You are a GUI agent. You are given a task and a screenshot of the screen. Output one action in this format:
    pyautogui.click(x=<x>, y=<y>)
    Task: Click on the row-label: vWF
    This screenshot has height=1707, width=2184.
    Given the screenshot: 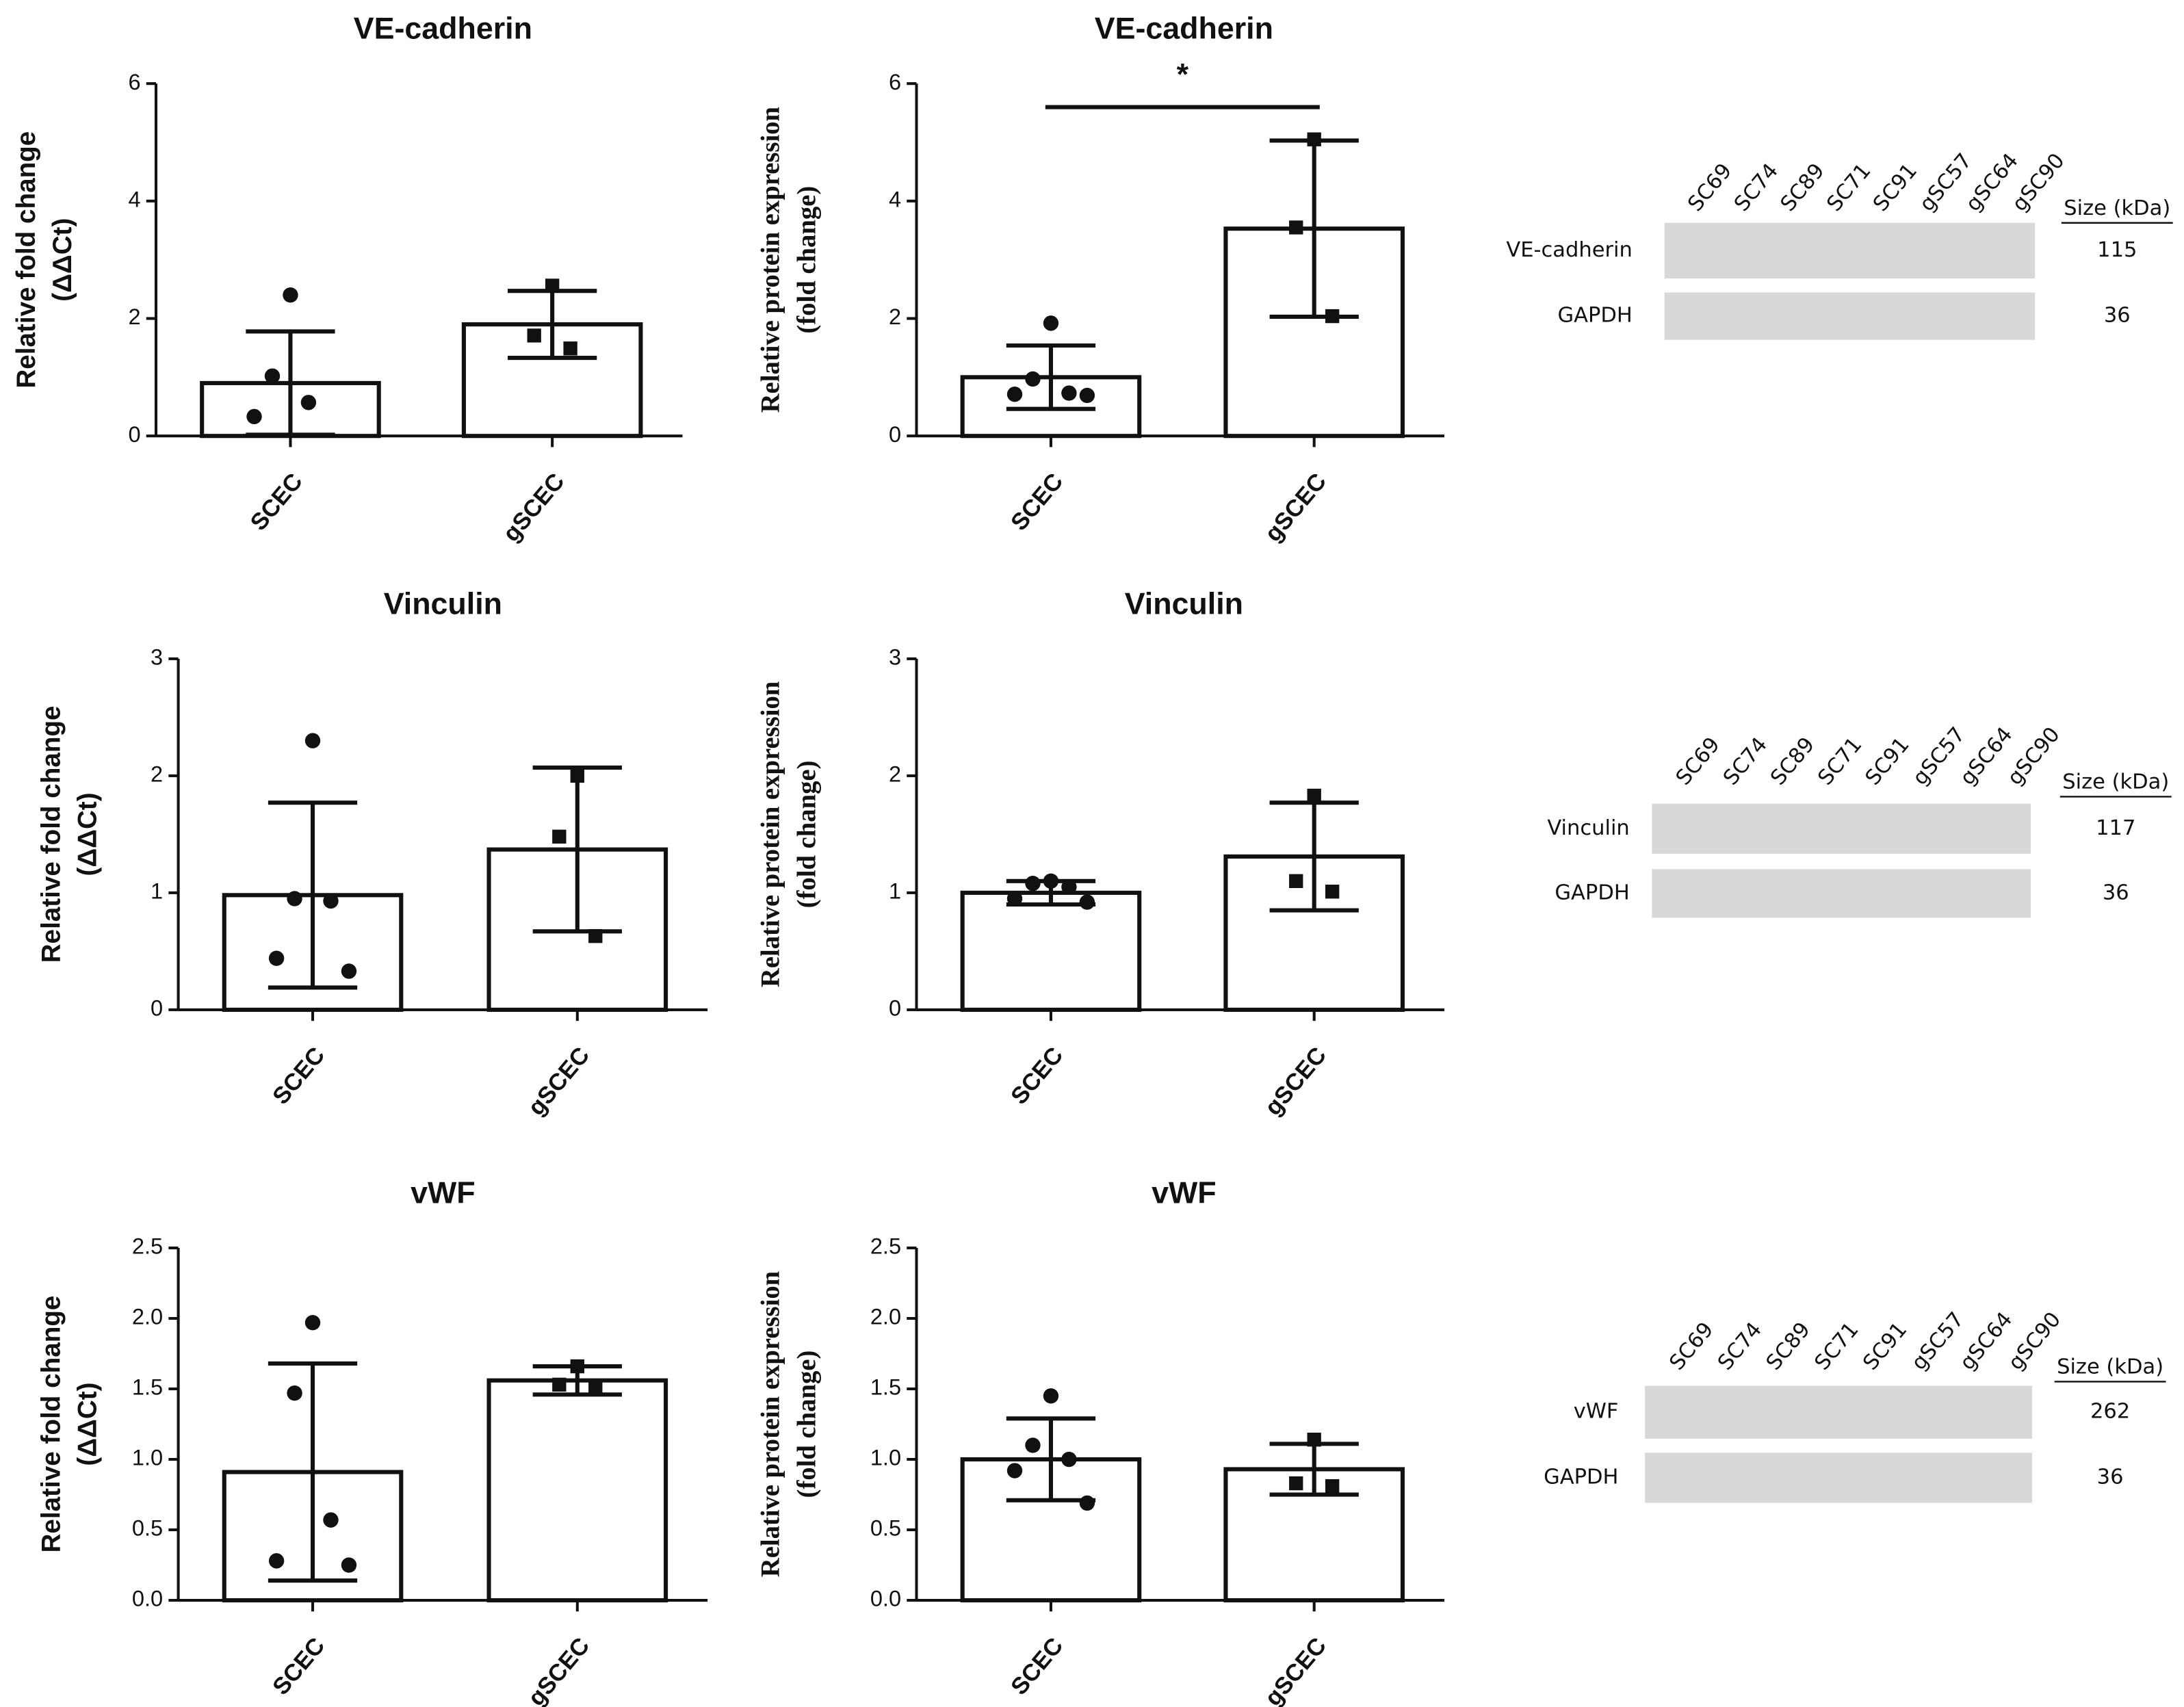 What is the action you would take?
    pyautogui.click(x=1596, y=1412)
    